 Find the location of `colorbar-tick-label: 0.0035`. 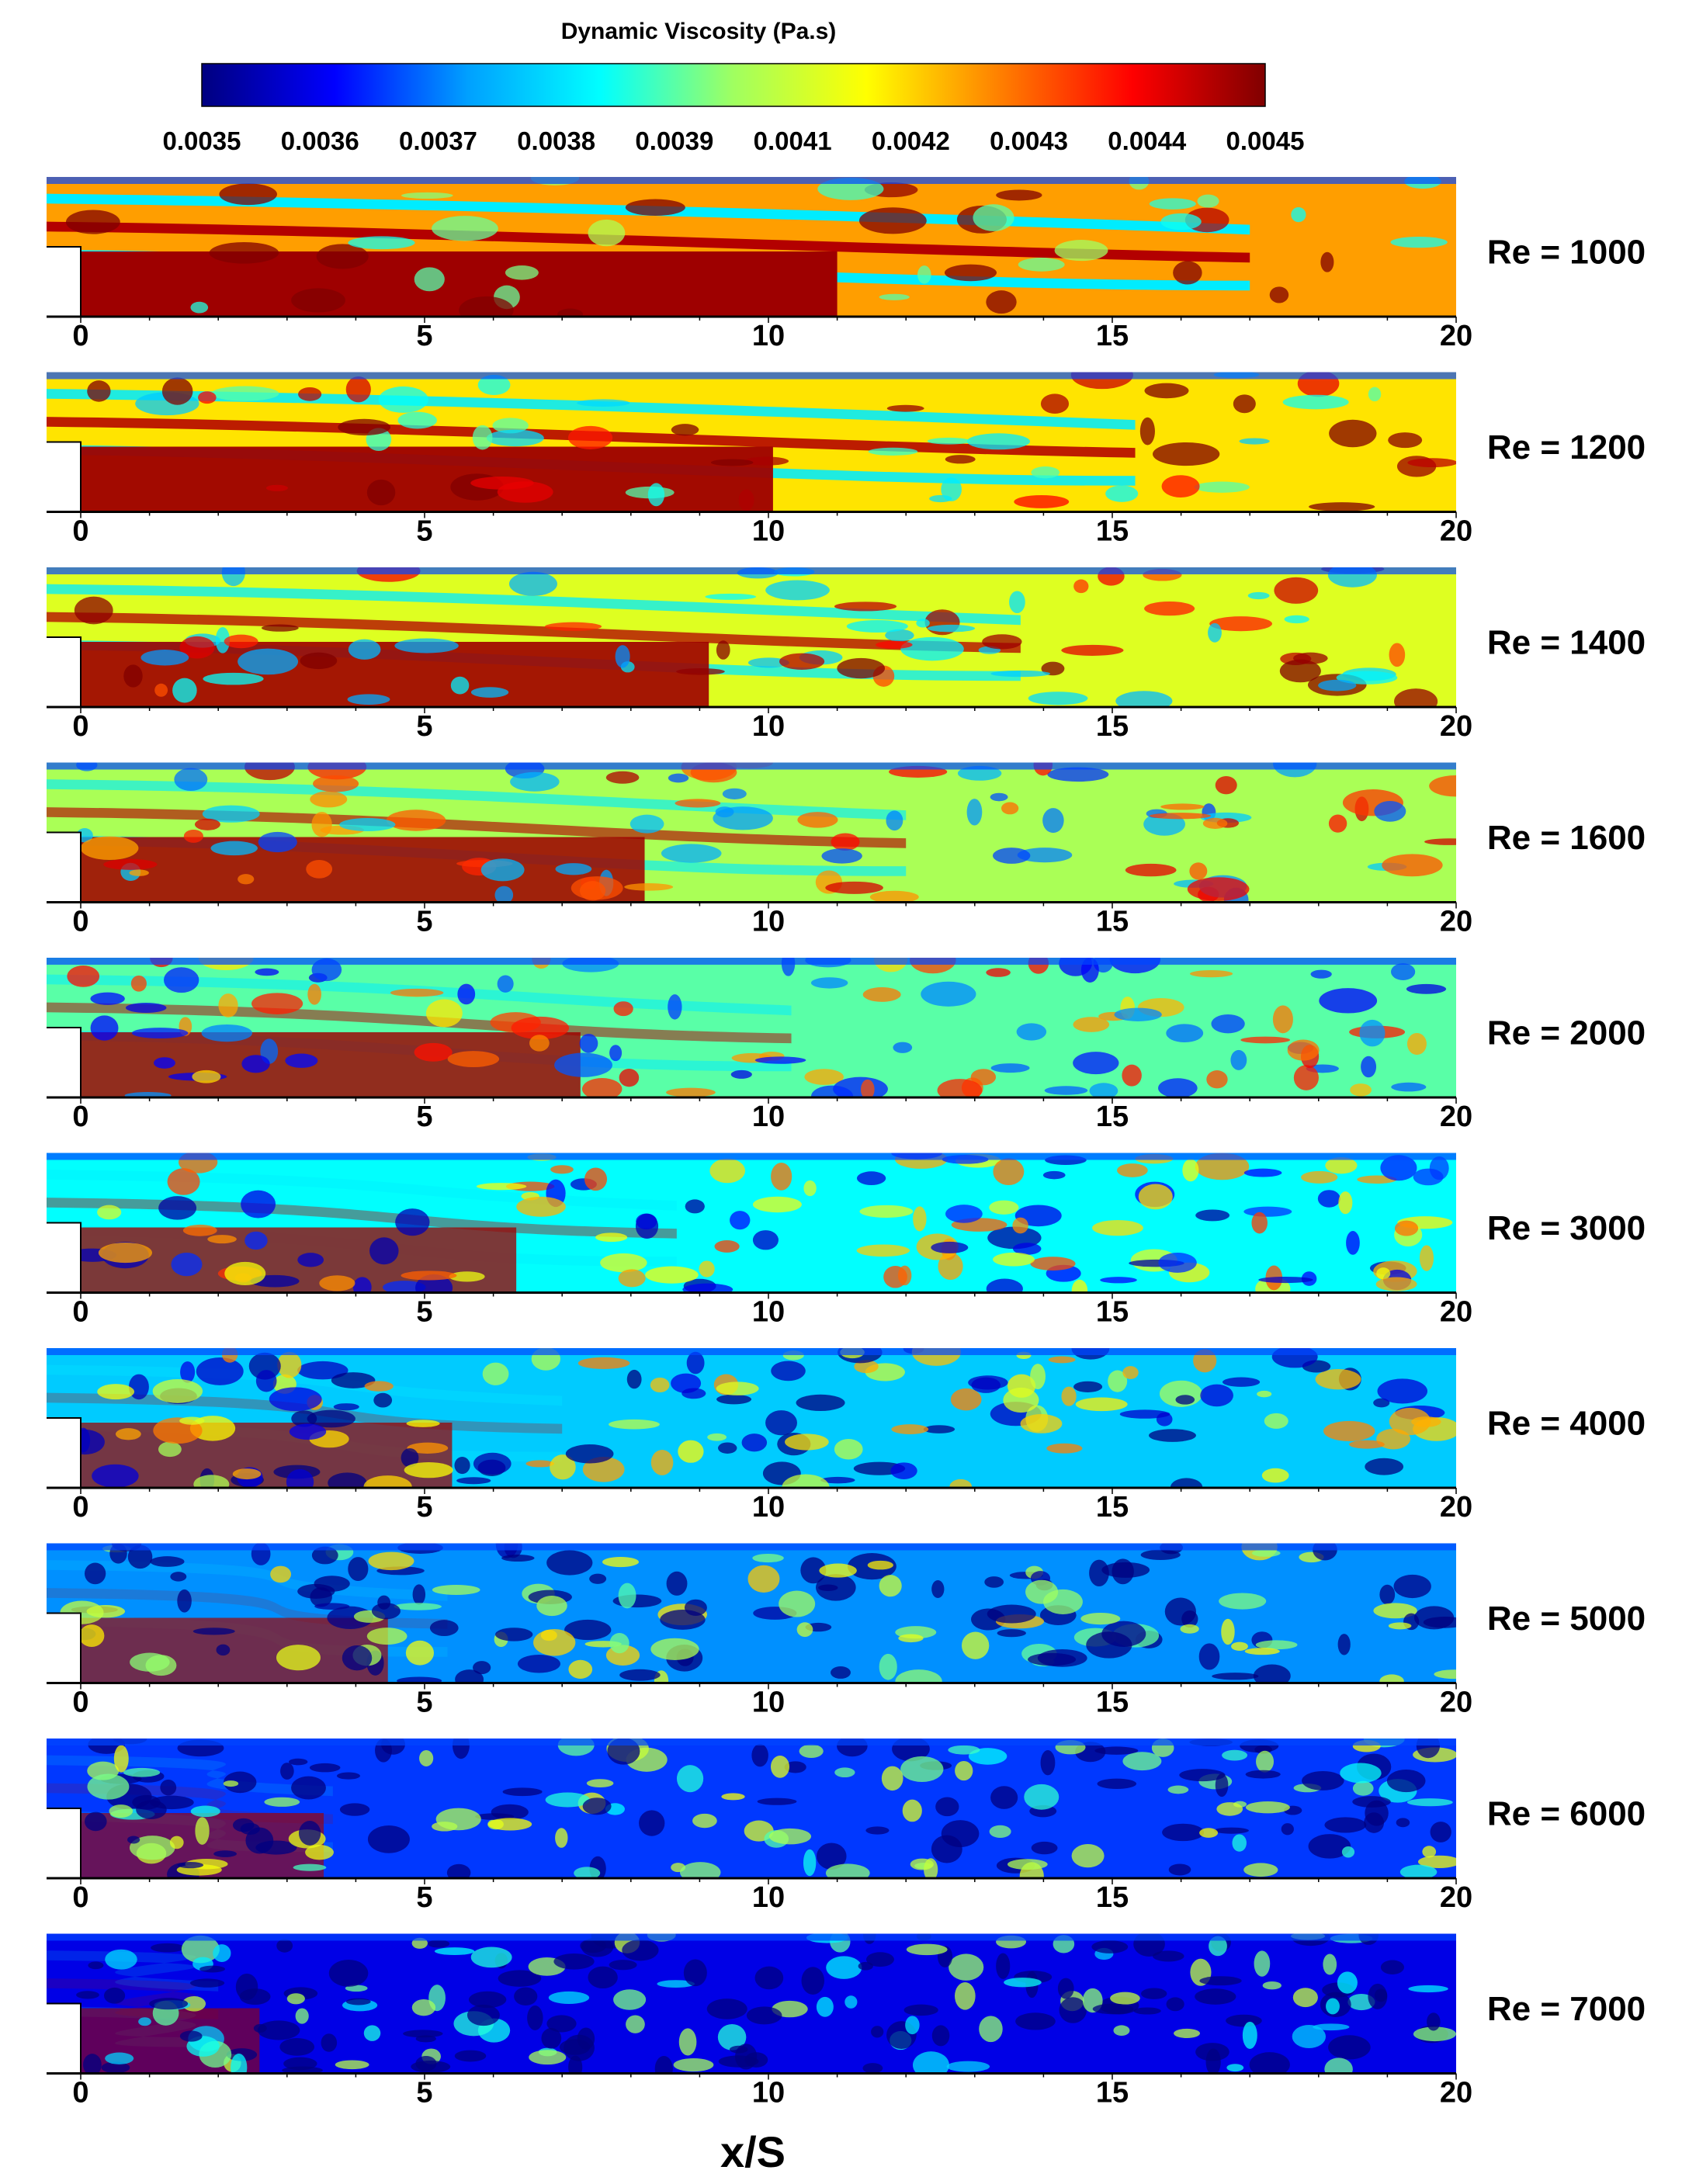

colorbar-tick-label: 0.0035 is located at coordinates (202, 141).